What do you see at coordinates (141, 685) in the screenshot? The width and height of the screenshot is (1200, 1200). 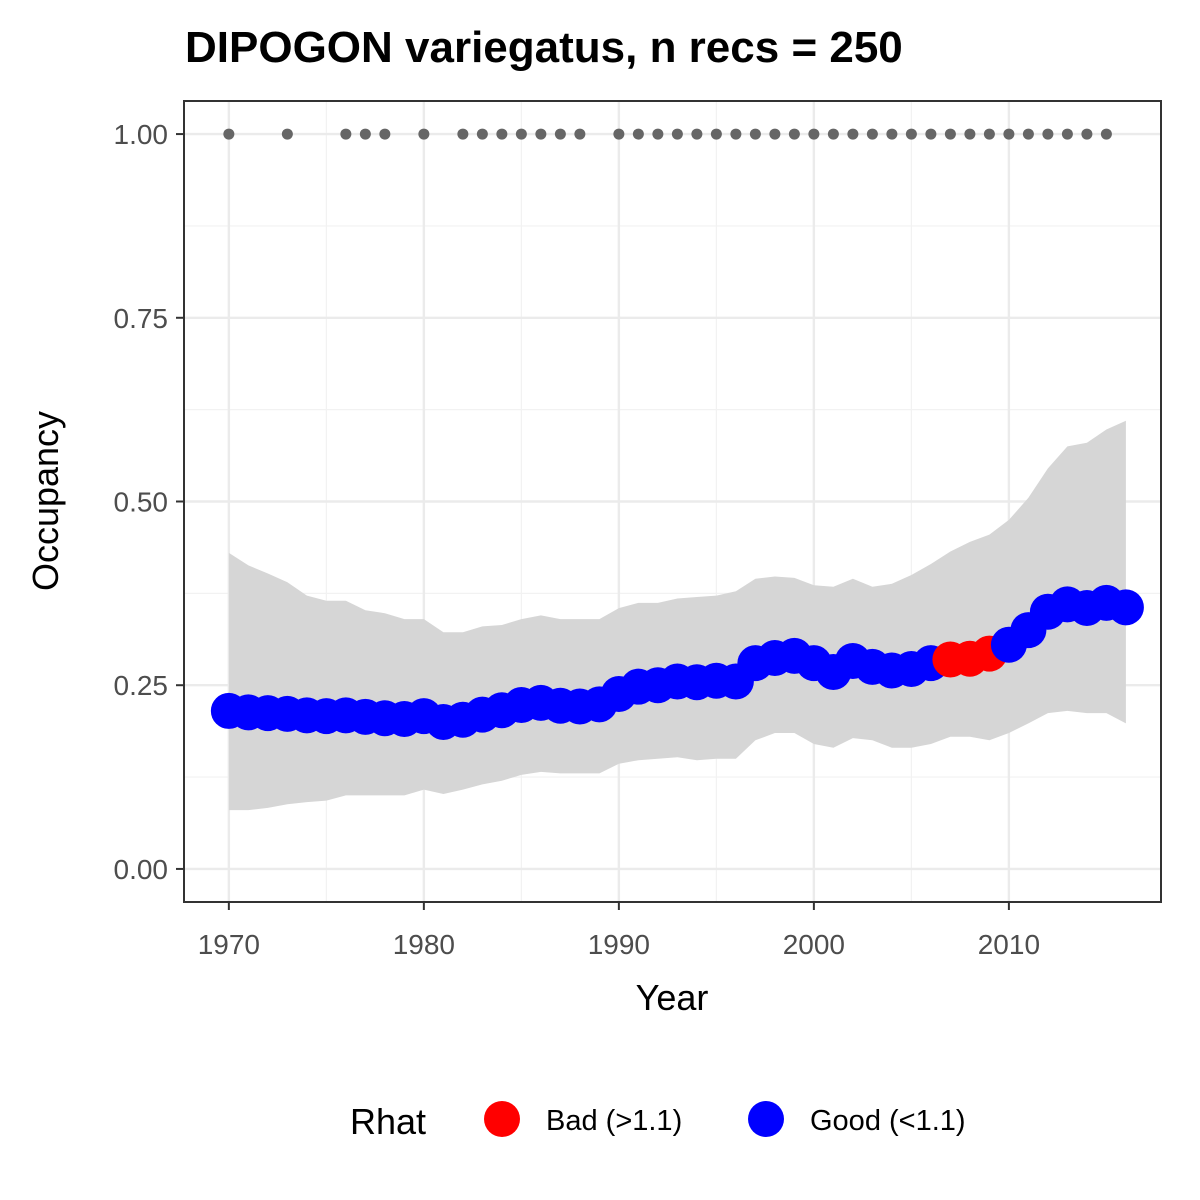 I see `y-tick-label: 0.25` at bounding box center [141, 685].